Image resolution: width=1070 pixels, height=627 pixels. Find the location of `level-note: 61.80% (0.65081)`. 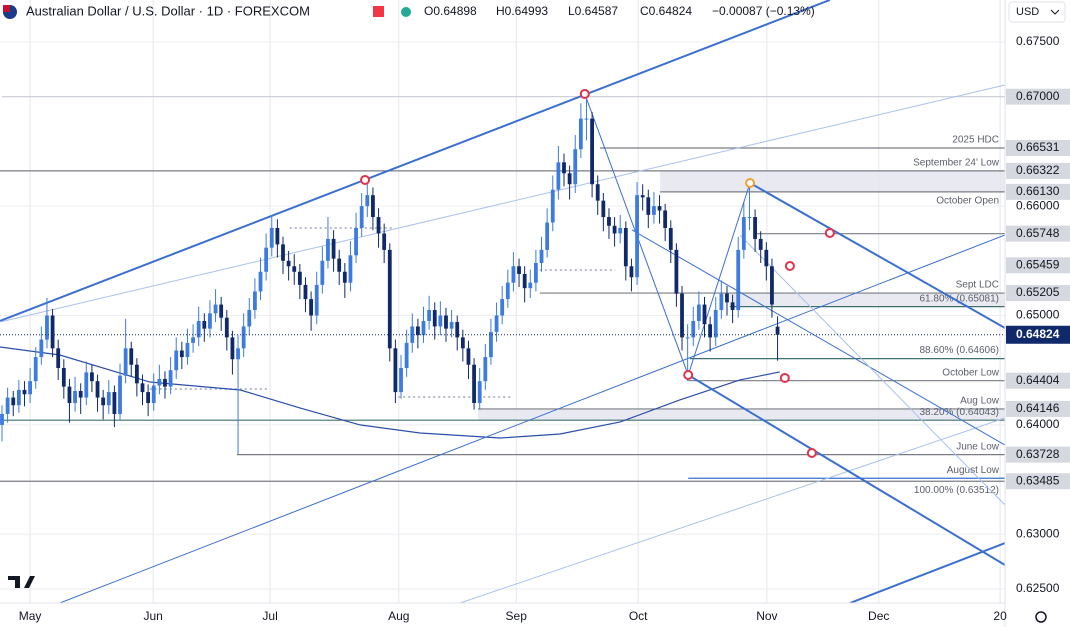

level-note: 61.80% (0.65081) is located at coordinates (959, 298).